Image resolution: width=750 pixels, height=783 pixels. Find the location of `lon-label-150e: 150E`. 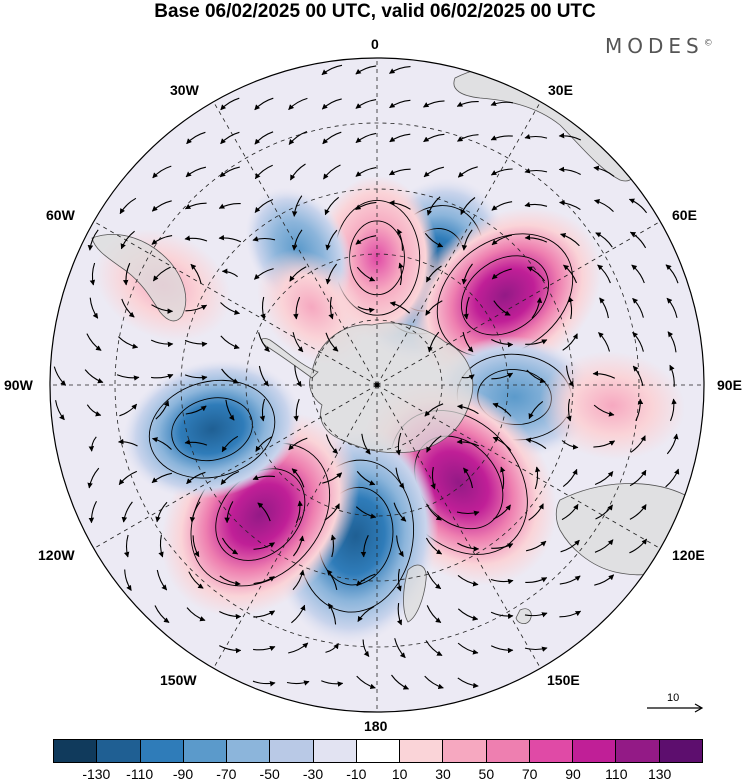

lon-label-150e: 150E is located at coordinates (563, 680).